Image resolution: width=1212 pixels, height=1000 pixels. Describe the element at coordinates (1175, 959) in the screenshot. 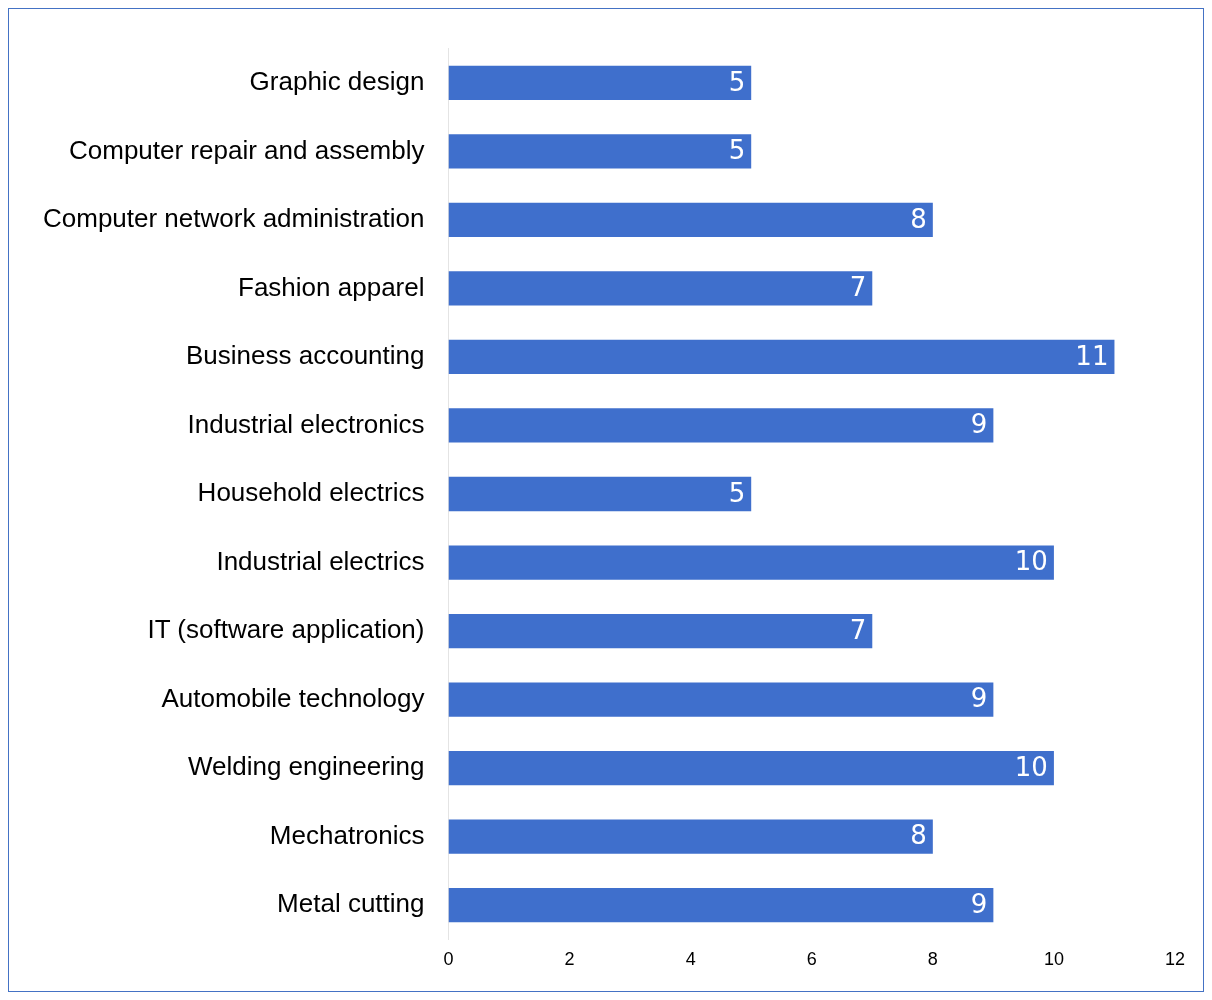

I see `x-tick-label: 12` at that location.